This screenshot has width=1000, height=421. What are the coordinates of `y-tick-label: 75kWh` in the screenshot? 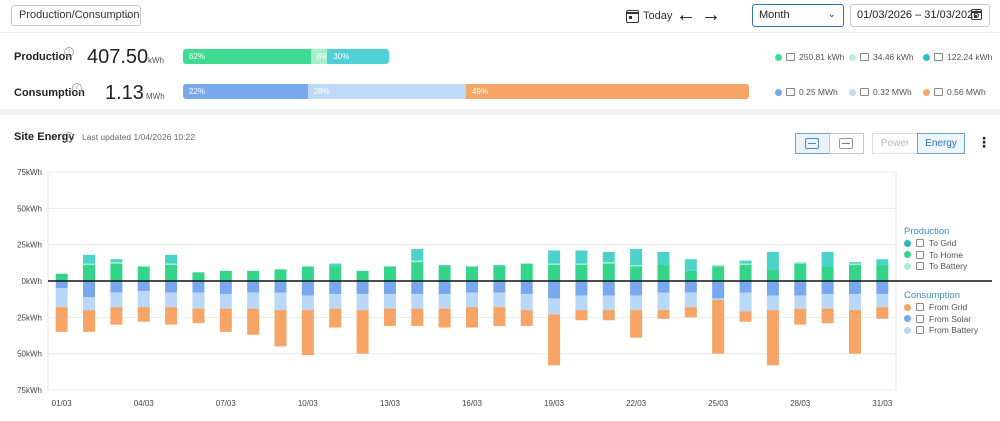 It's located at (29, 172).